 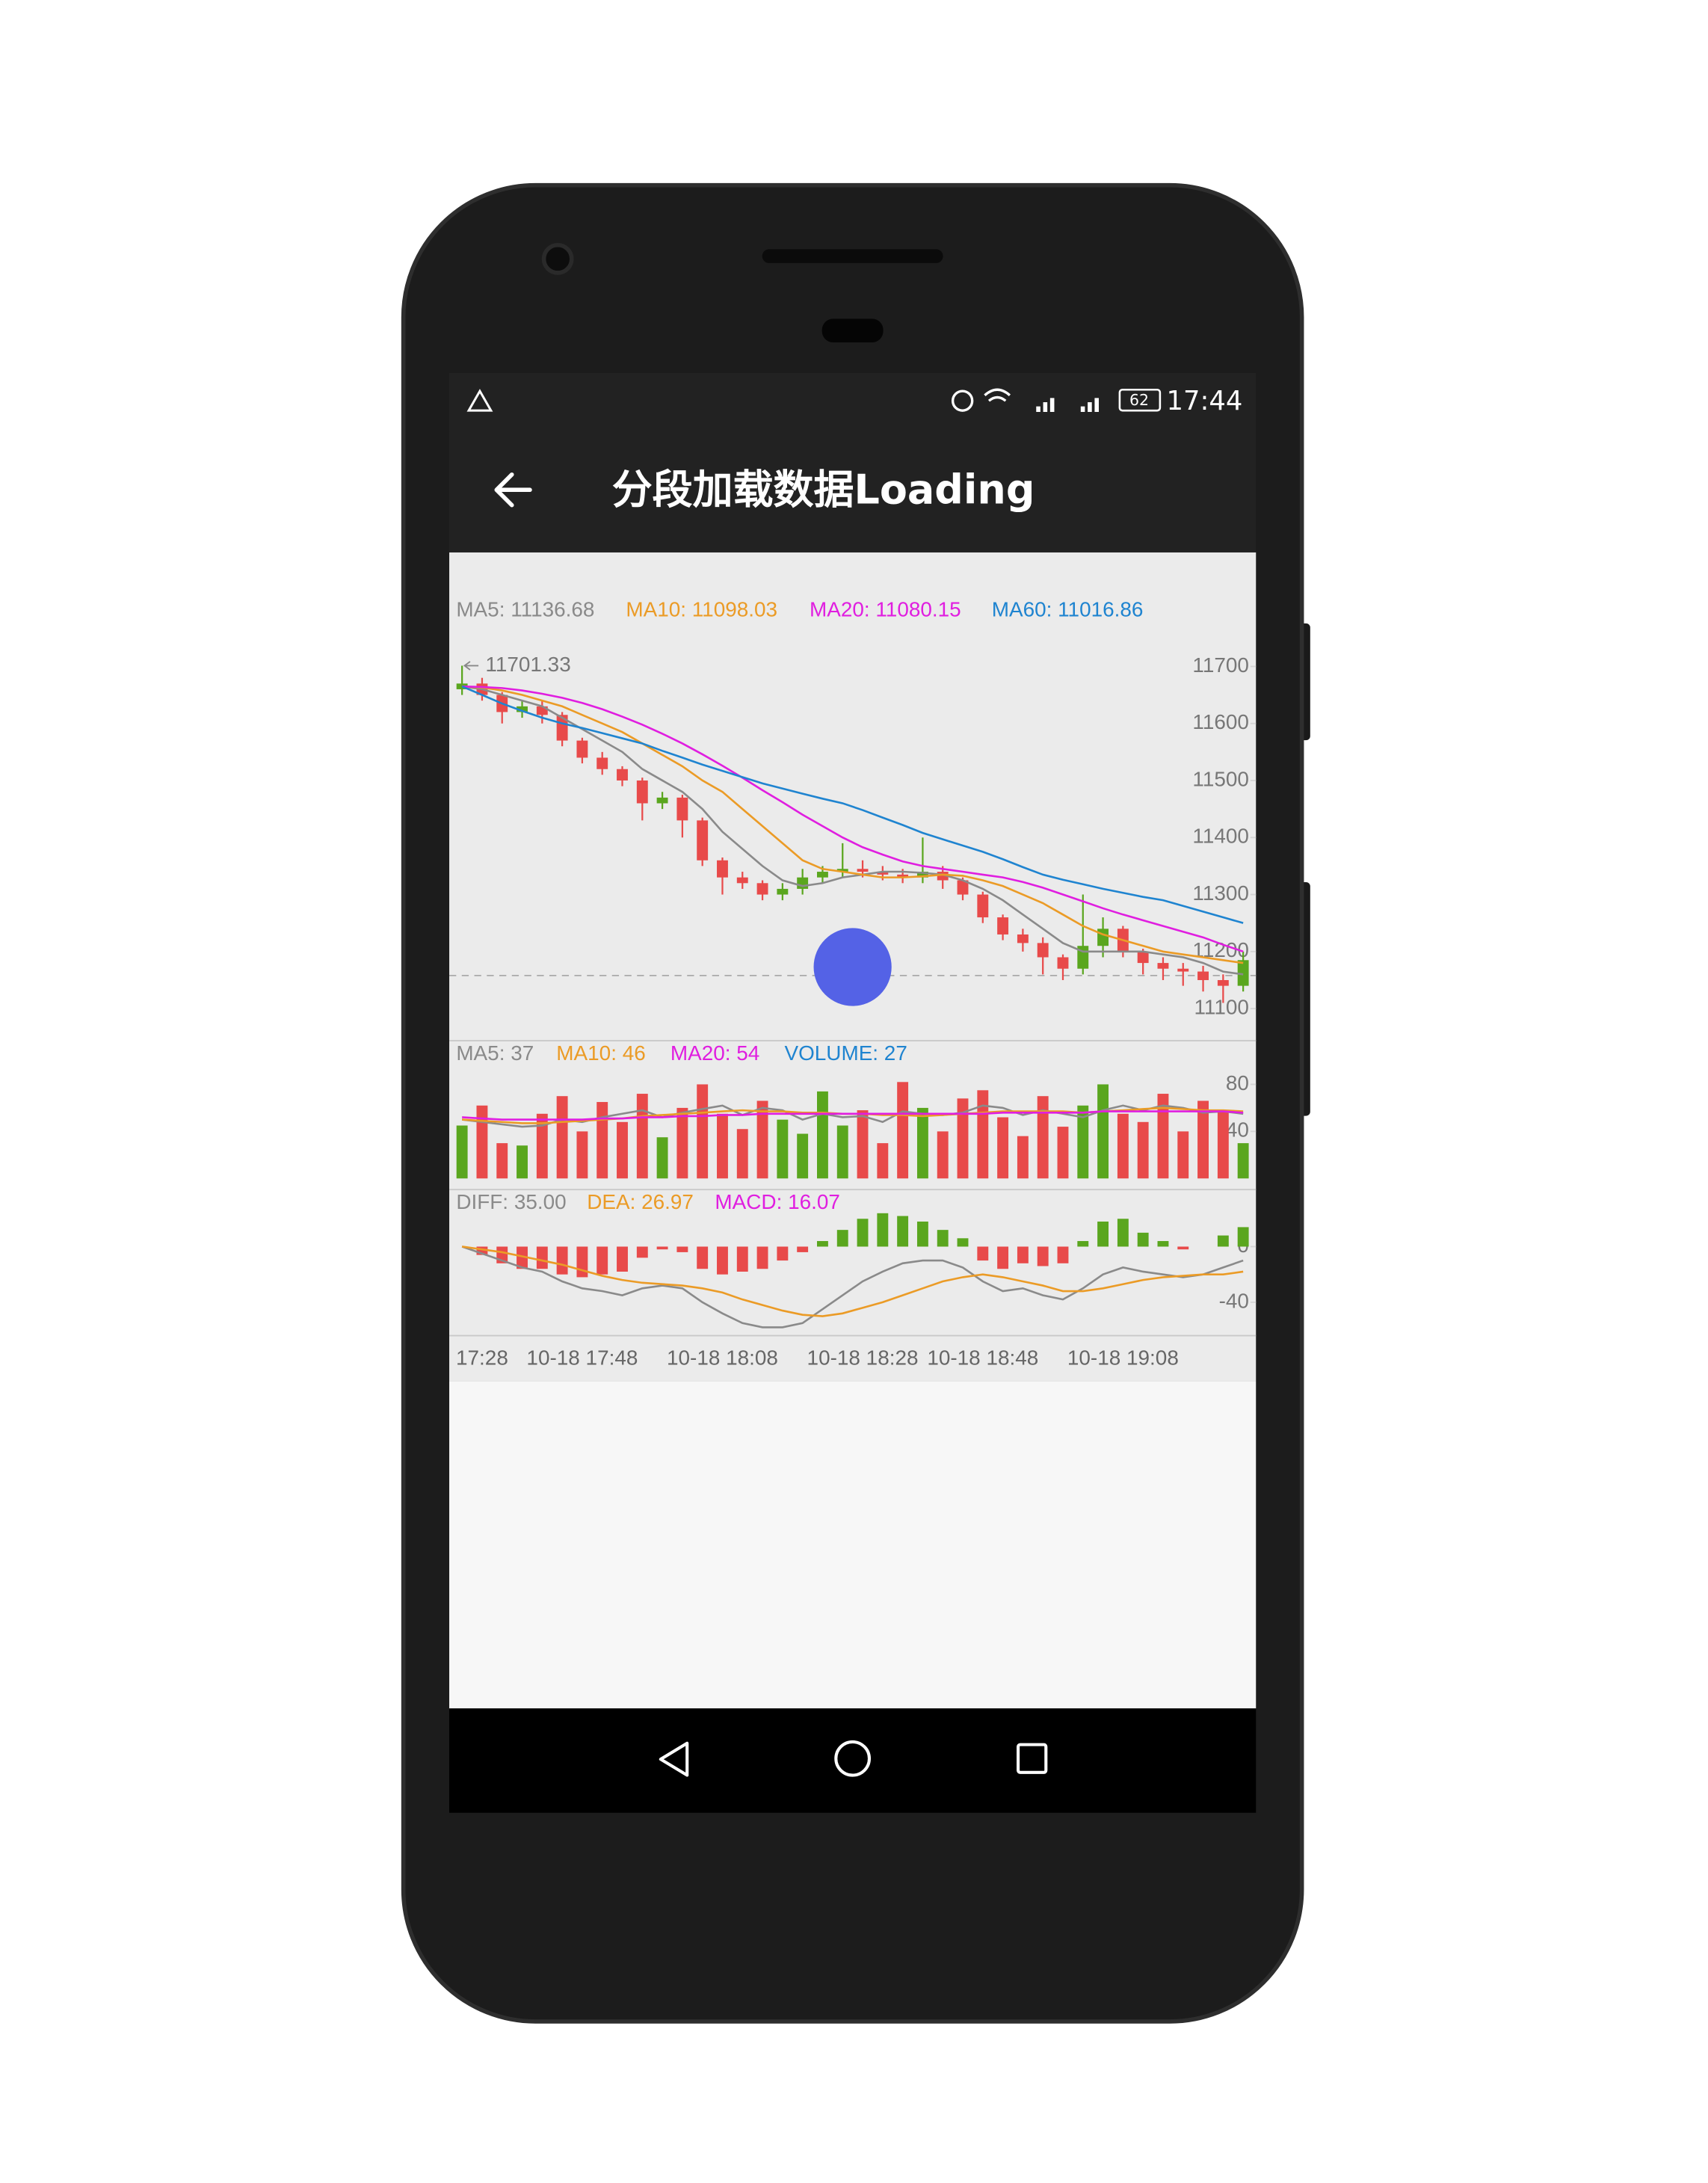 I want to click on y-tick-label: 11300, so click(x=1220, y=893).